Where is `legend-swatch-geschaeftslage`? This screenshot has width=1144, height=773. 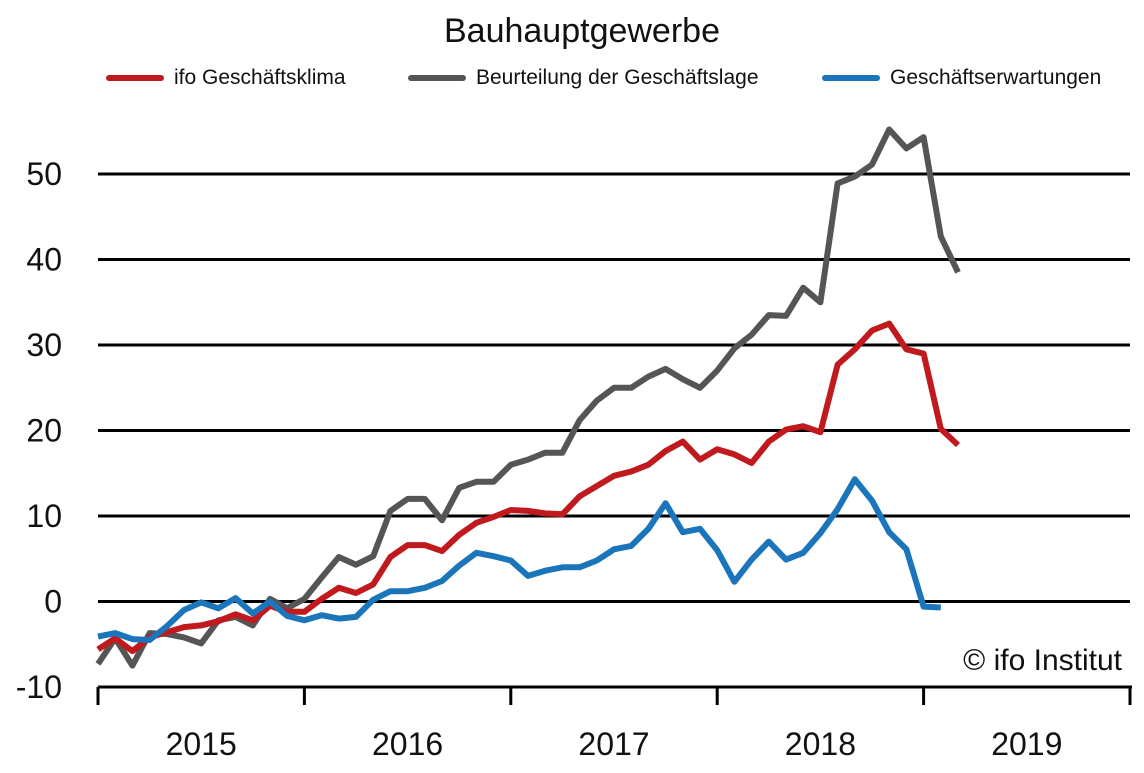
legend-swatch-geschaeftslage is located at coordinates (437, 78).